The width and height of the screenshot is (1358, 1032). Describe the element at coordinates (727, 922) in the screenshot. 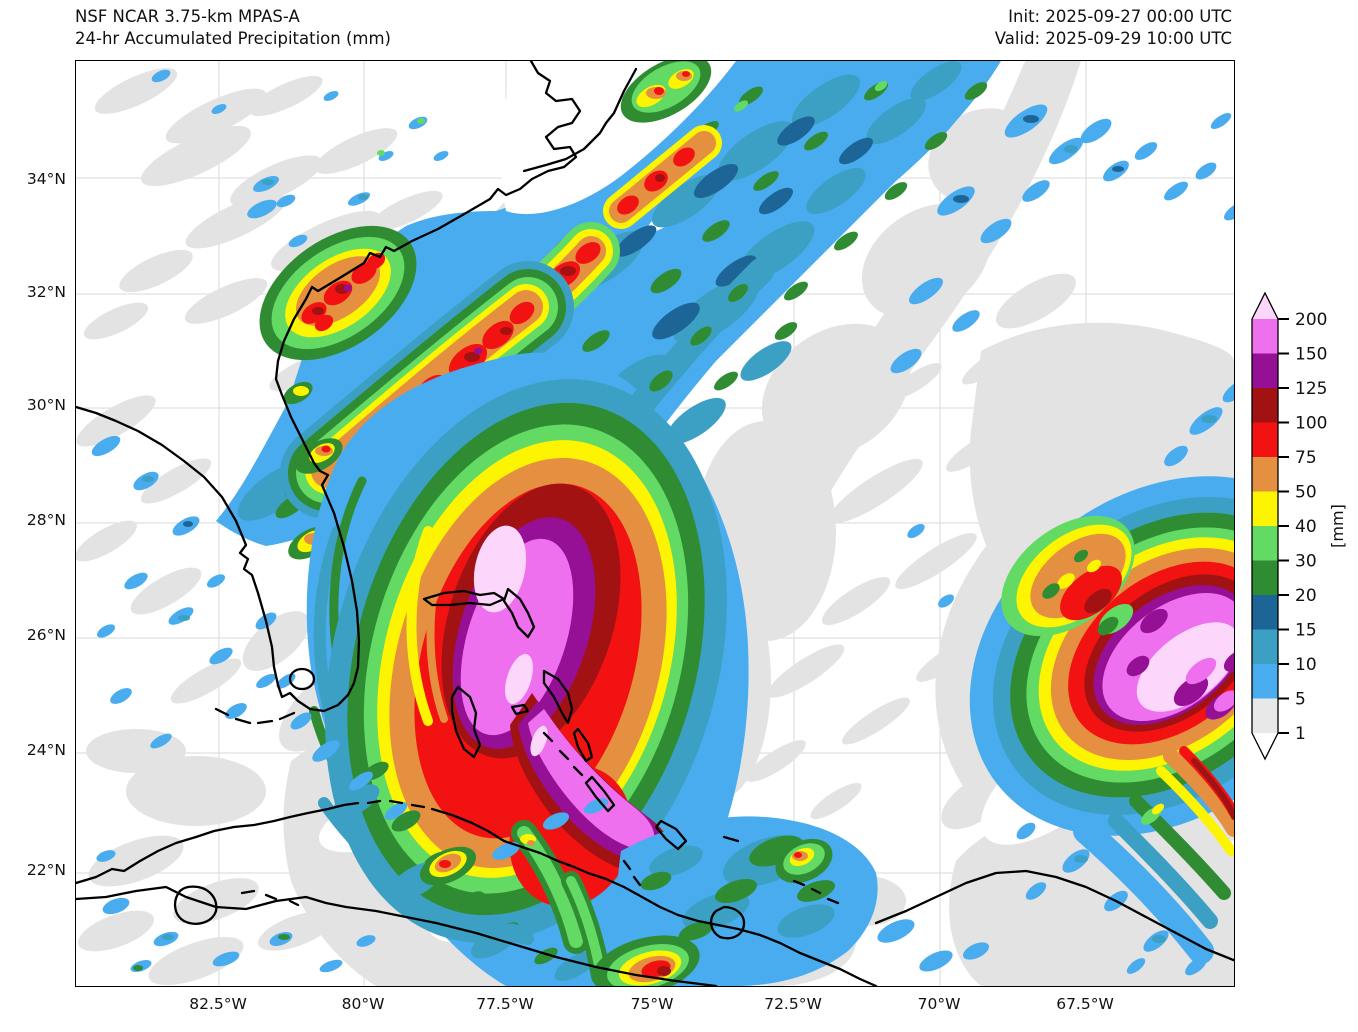

I see `inagua` at that location.